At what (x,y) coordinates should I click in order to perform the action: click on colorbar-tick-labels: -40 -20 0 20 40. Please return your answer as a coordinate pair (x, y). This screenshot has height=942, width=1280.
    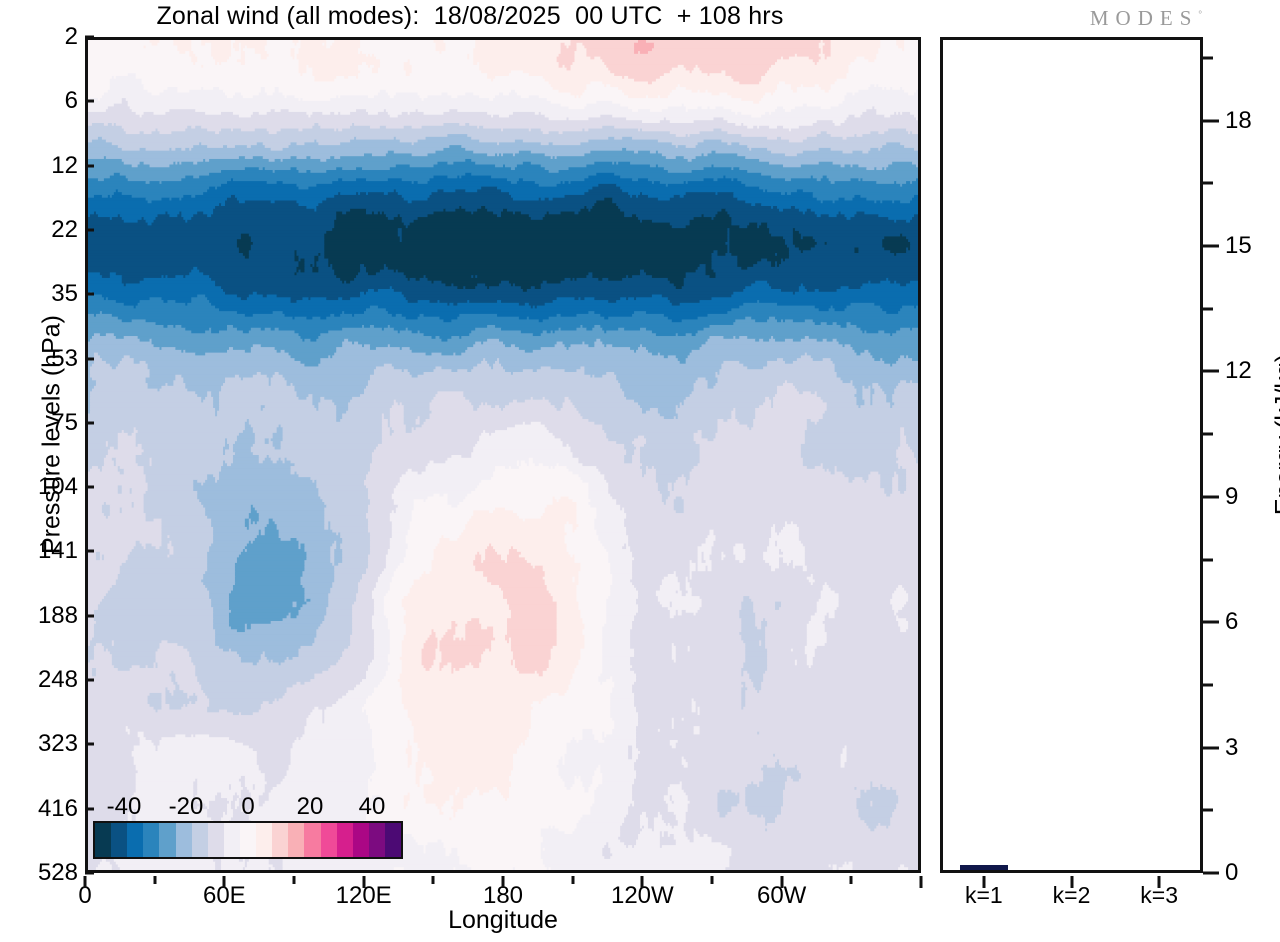
    Looking at the image, I should click on (248, 806).